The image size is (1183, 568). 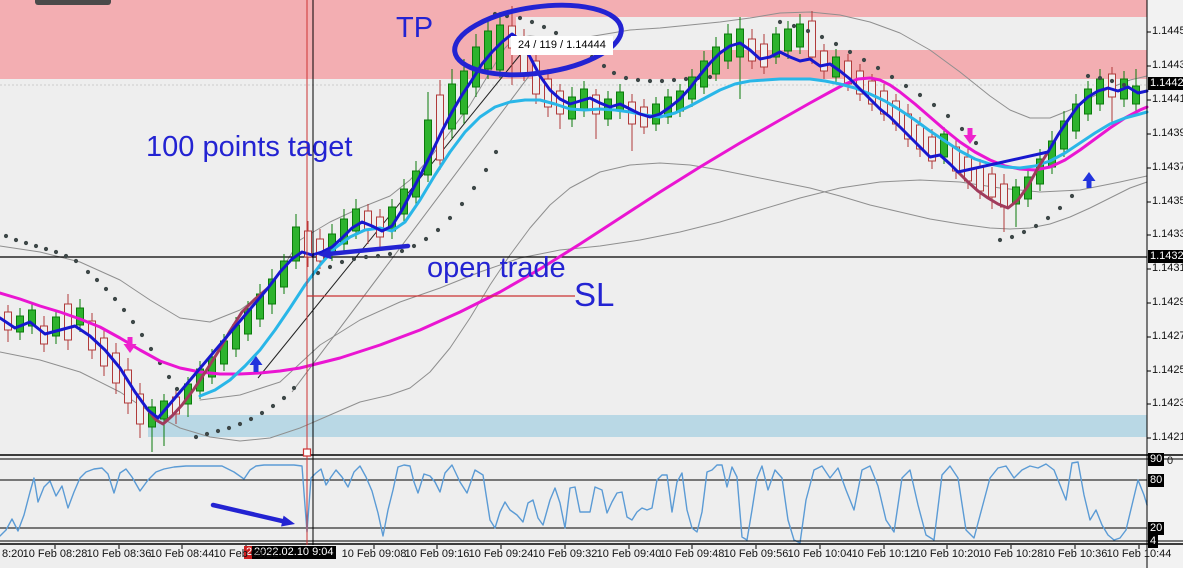 What do you see at coordinates (294, 552) in the screenshot?
I see `time-crosshair-badge: 2022.02.10 9:04` at bounding box center [294, 552].